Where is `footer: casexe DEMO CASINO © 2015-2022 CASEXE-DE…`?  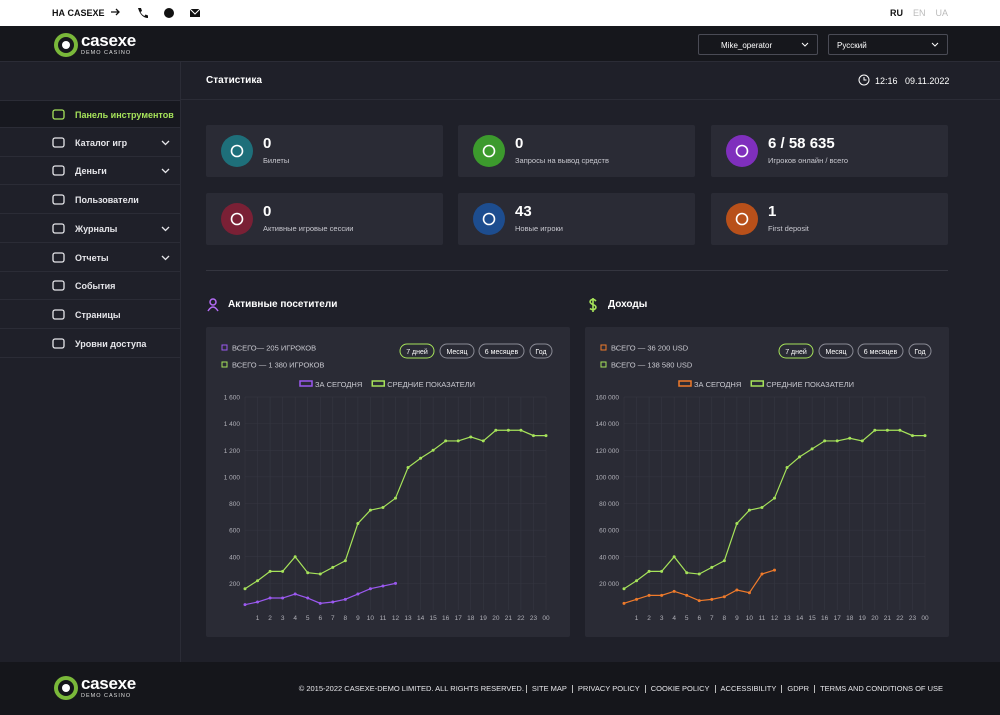 footer: casexe DEMO CASINO © 2015-2022 CASEXE-DE… is located at coordinates (500, 688).